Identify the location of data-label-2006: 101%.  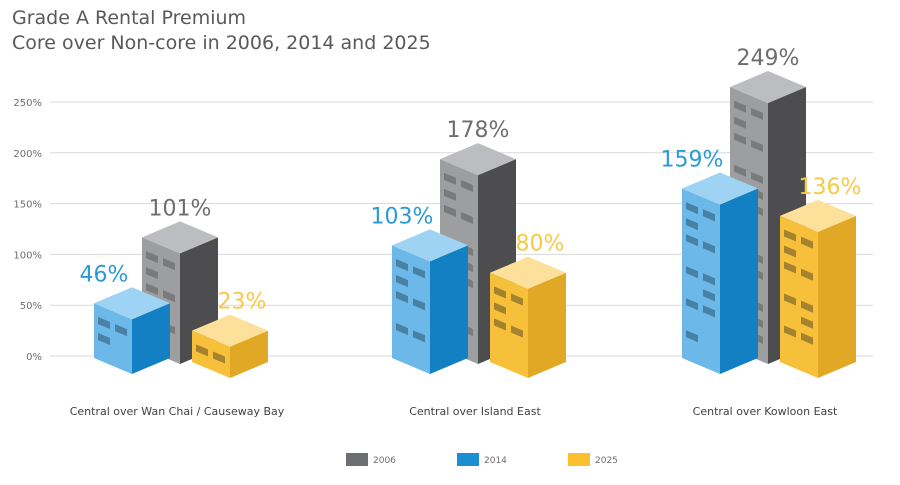
(180, 208).